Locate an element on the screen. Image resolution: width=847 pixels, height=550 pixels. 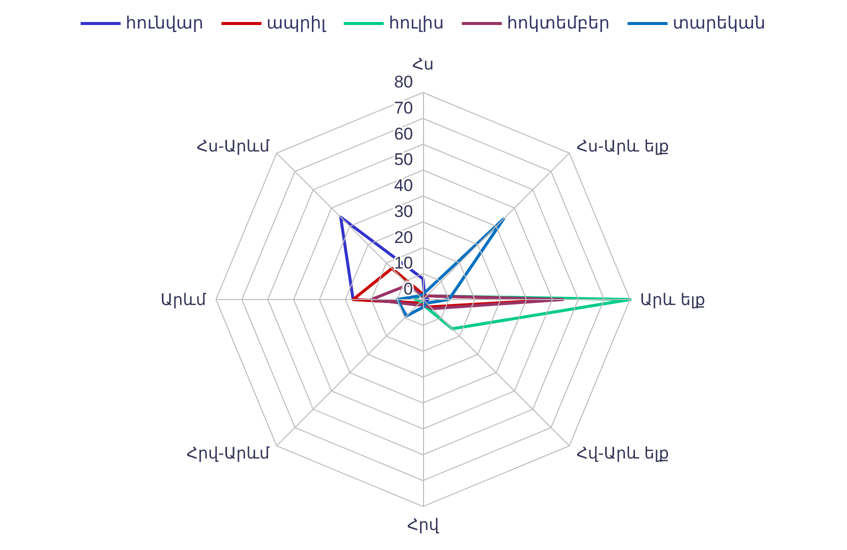
legend-label: հունվար is located at coordinates (165, 24).